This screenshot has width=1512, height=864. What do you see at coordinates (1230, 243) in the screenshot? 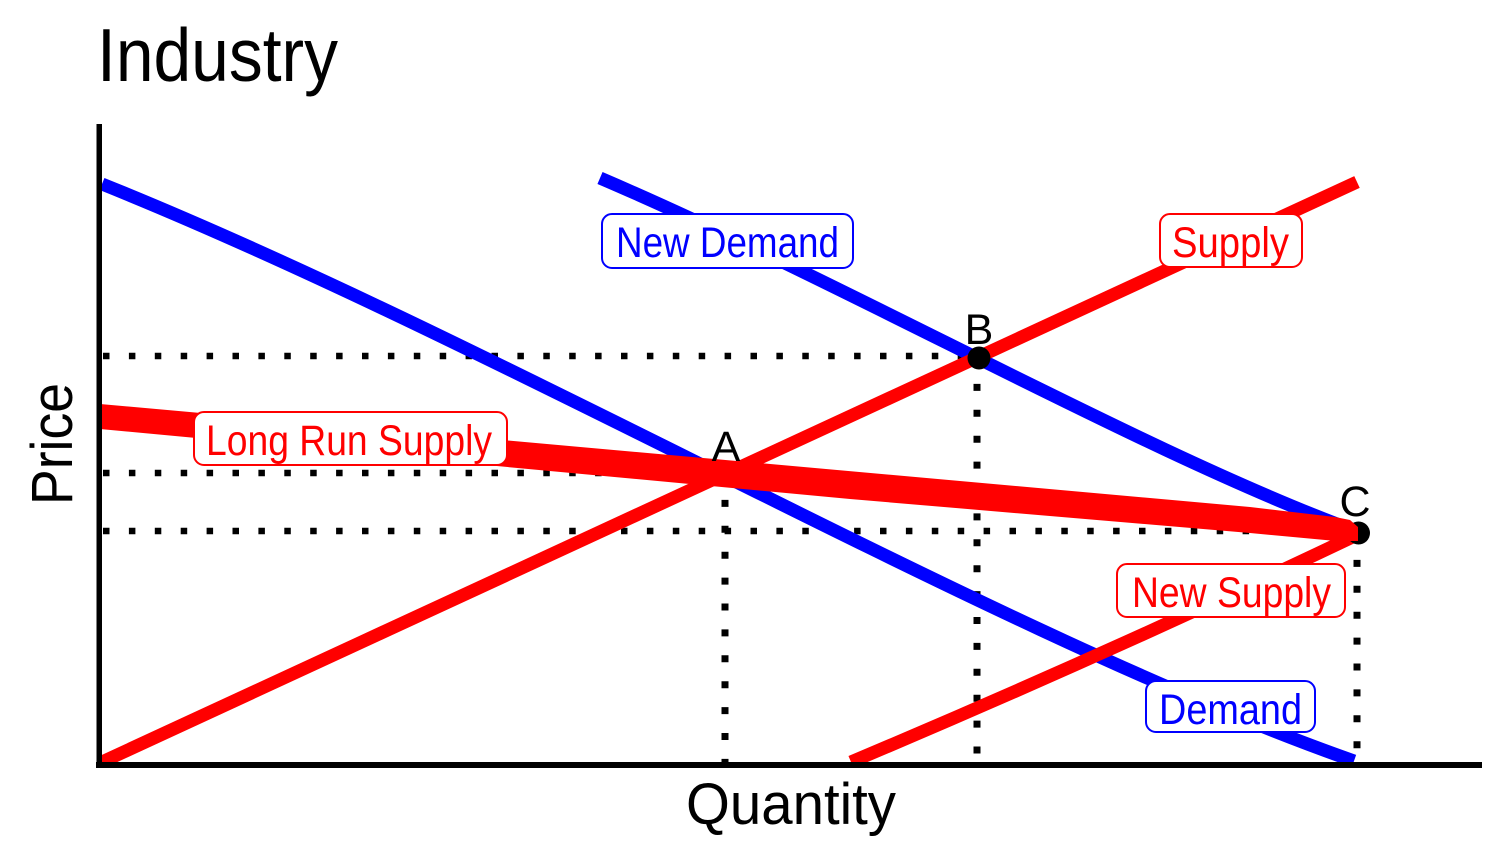
I see `svg-text: Supply` at bounding box center [1230, 243].